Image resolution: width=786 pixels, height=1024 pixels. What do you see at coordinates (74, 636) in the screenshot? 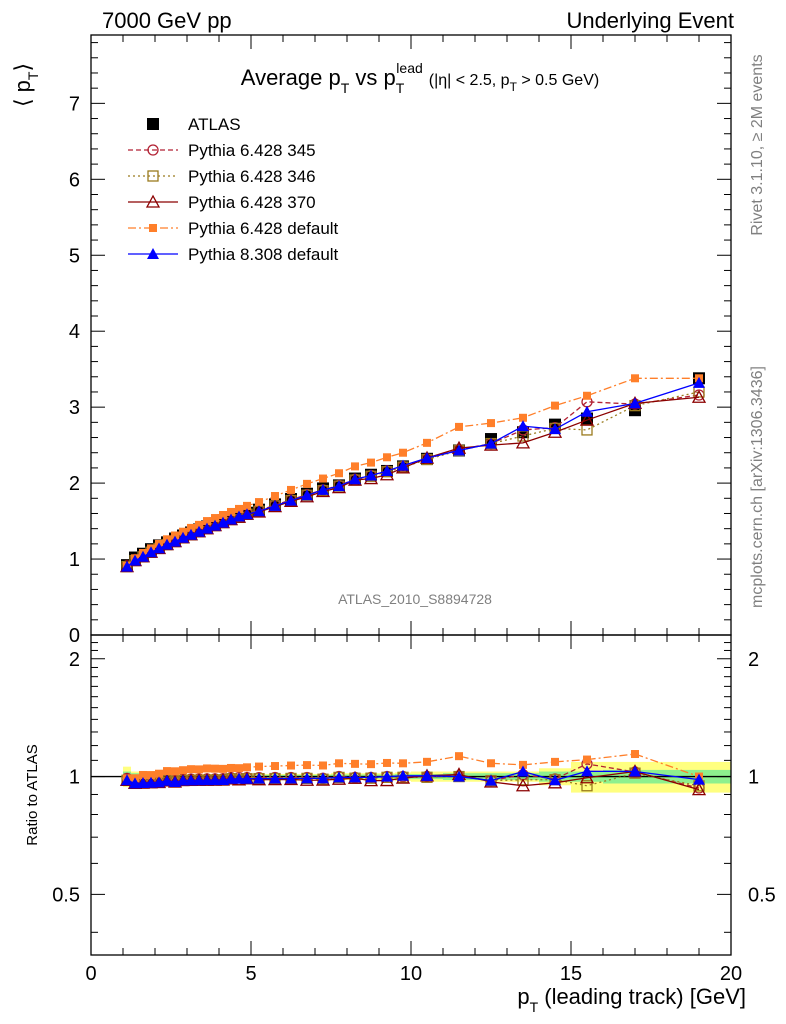
I see `main-y-tick-label: 0` at bounding box center [74, 636].